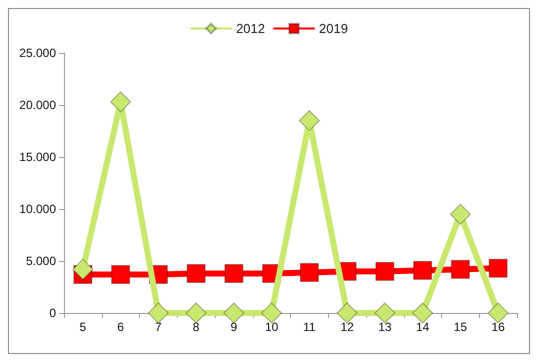  What do you see at coordinates (37, 157) in the screenshot?
I see `y-tick-label: 15.000` at bounding box center [37, 157].